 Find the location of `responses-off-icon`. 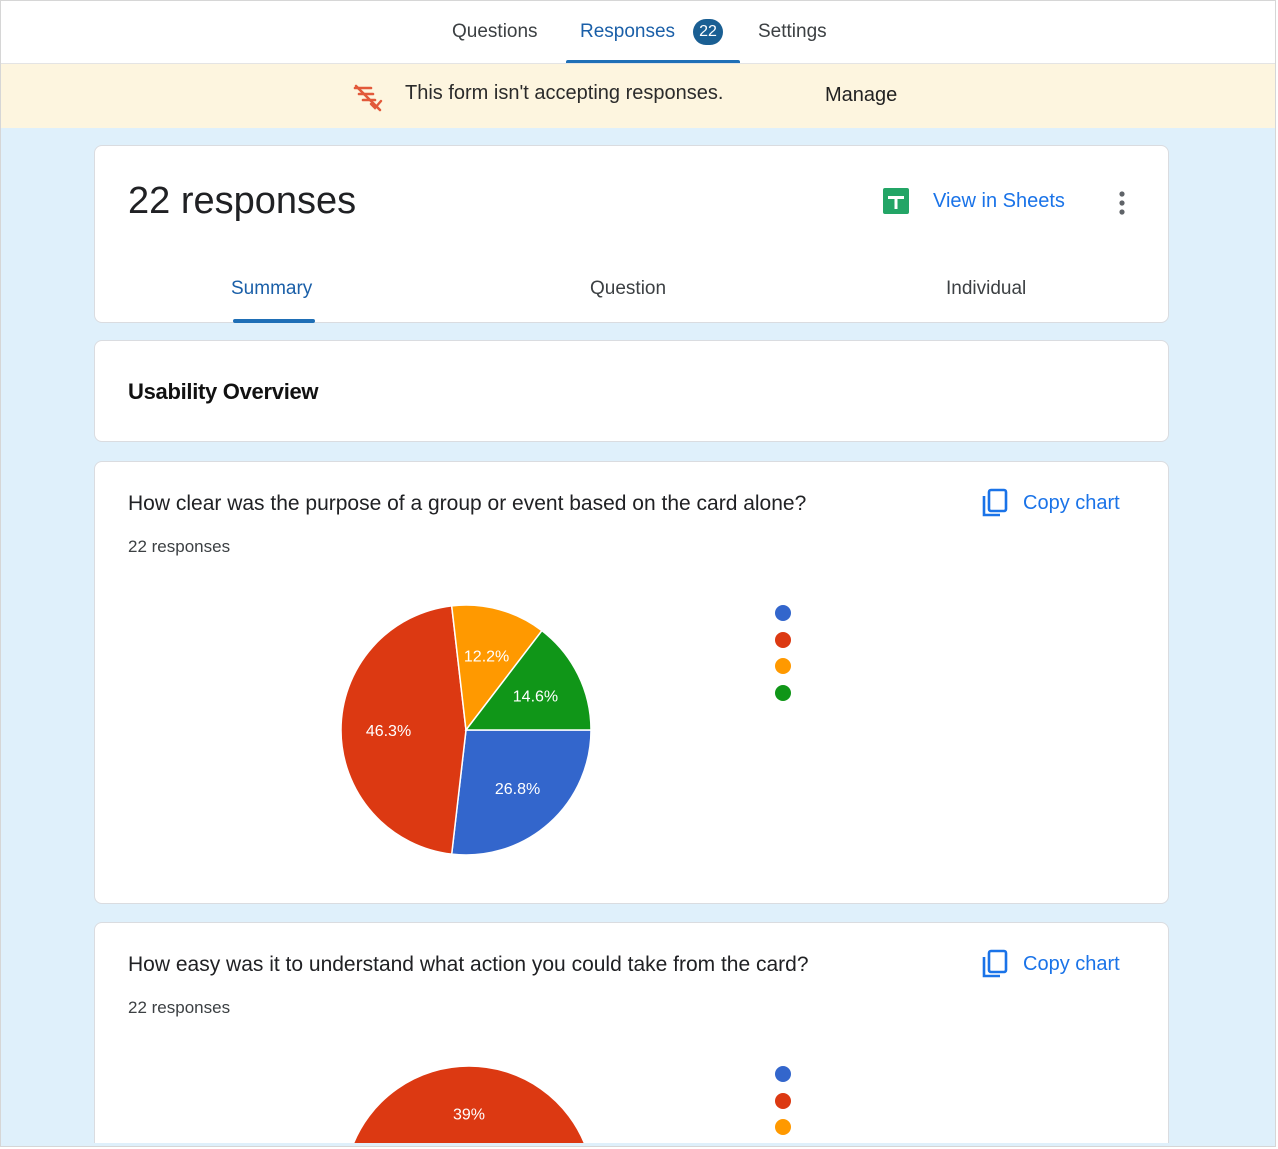

responses-off-icon is located at coordinates (368, 98).